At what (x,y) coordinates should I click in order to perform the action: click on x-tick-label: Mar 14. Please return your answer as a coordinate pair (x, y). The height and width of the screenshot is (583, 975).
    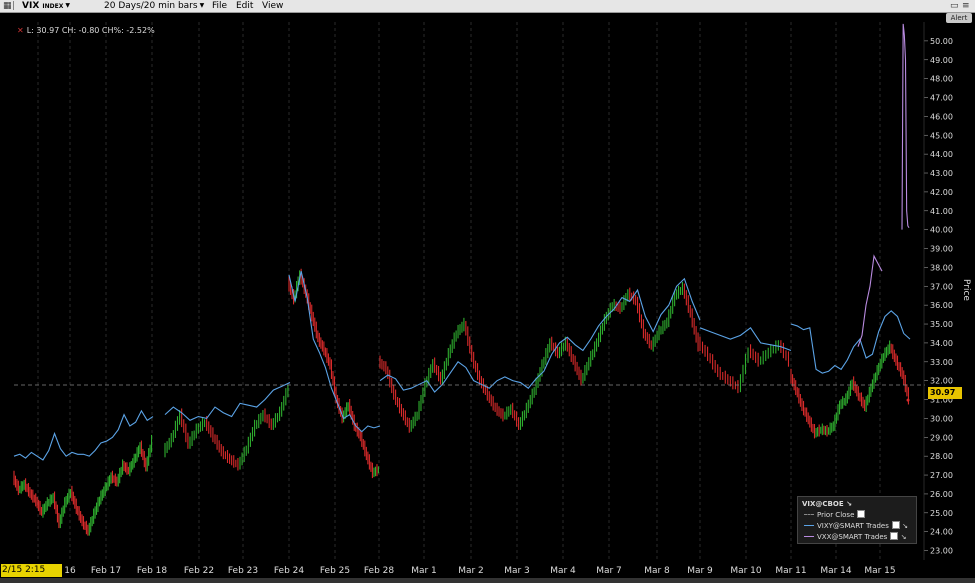
    Looking at the image, I should click on (836, 571).